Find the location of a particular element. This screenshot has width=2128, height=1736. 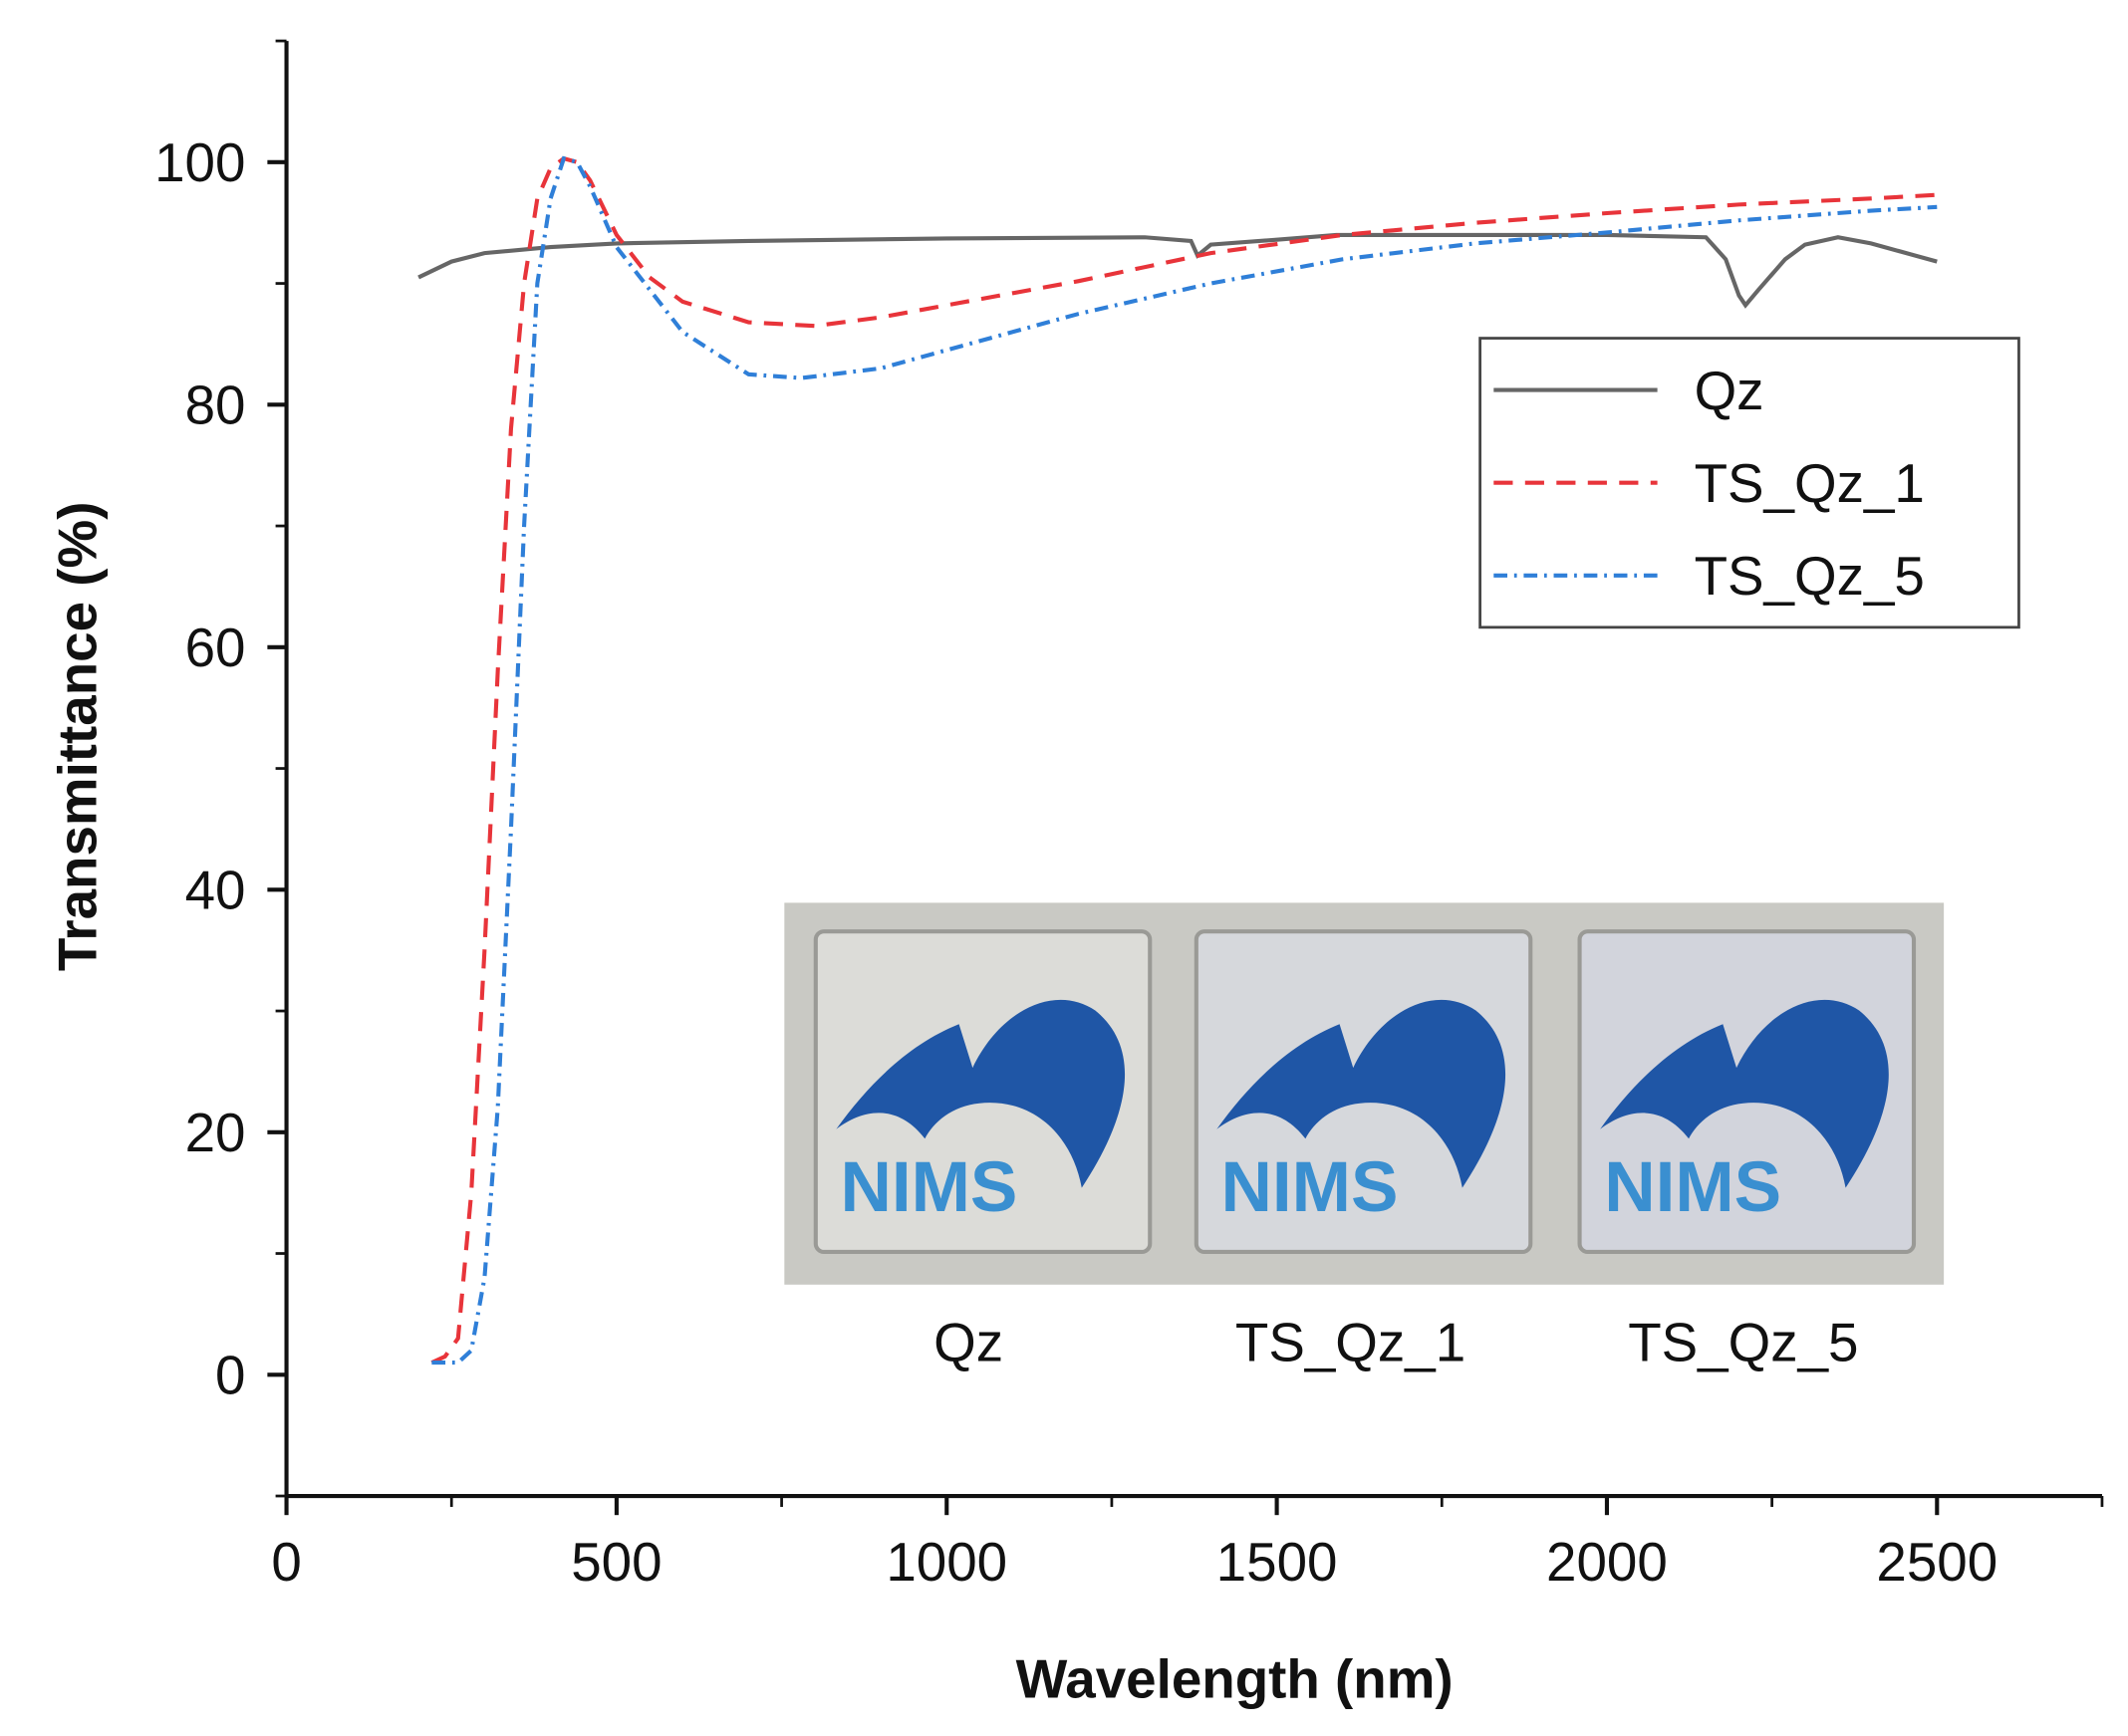

y-tick-label: 100 is located at coordinates (199, 162).